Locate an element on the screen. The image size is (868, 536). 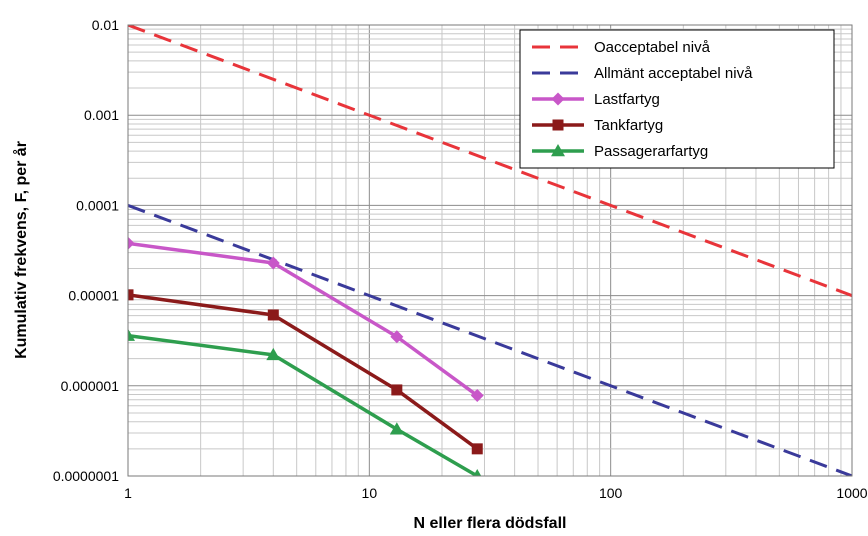
y-tick-labels: 0.01 0.001 0.0001 0.00001 0.000001 0.0000001 is located at coordinates (86, 250).